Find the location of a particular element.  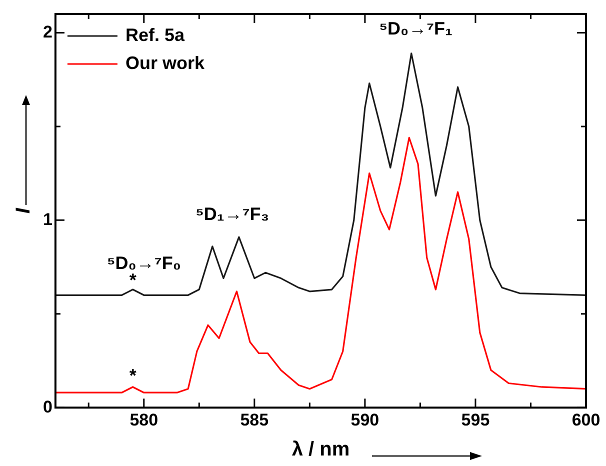

x-tick-label: 580 is located at coordinates (144, 420).